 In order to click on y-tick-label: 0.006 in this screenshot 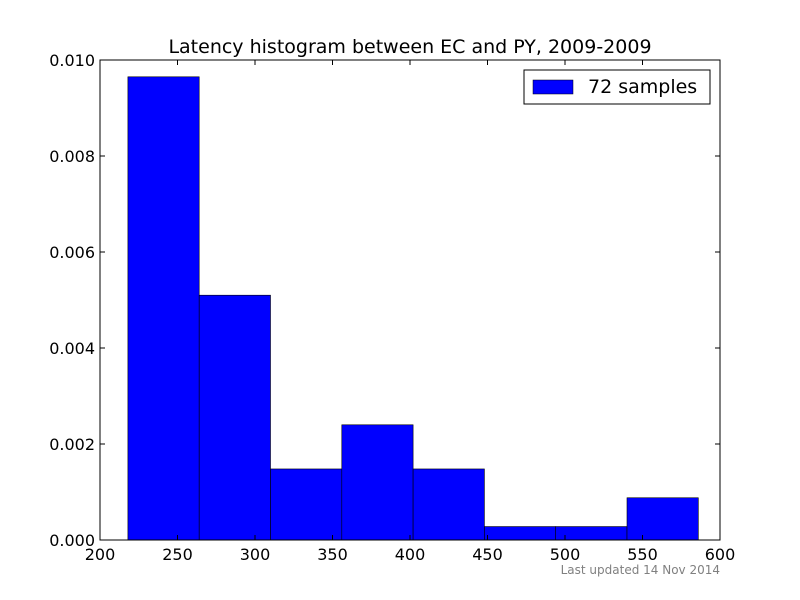, I will do `click(72, 252)`.